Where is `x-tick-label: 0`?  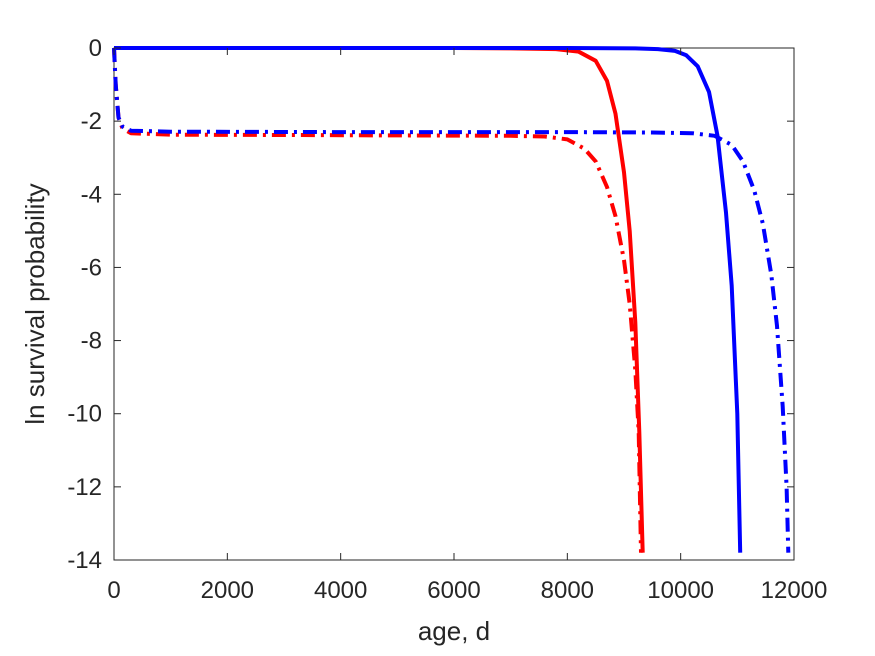
x-tick-label: 0 is located at coordinates (113, 590).